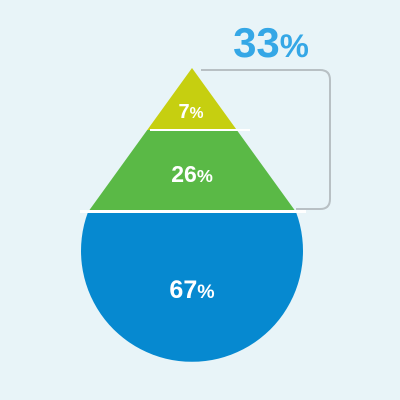 The width and height of the screenshot is (400, 400). What do you see at coordinates (192, 174) in the screenshot?
I see `segment-label-middle: 26%` at bounding box center [192, 174].